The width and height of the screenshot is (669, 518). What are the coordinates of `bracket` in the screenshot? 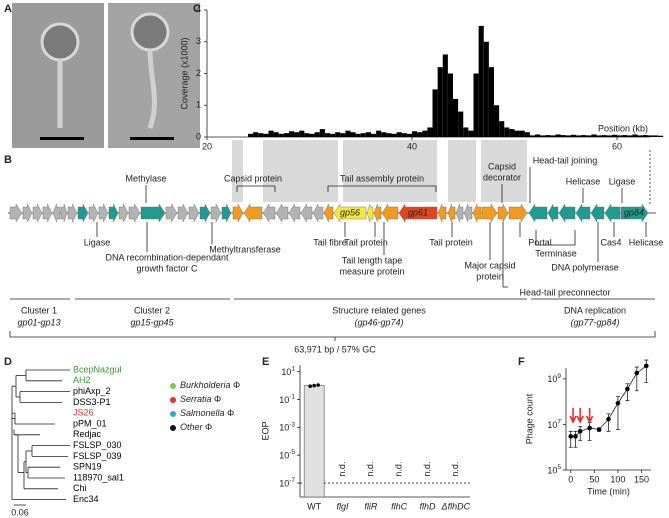 It's located at (555, 238).